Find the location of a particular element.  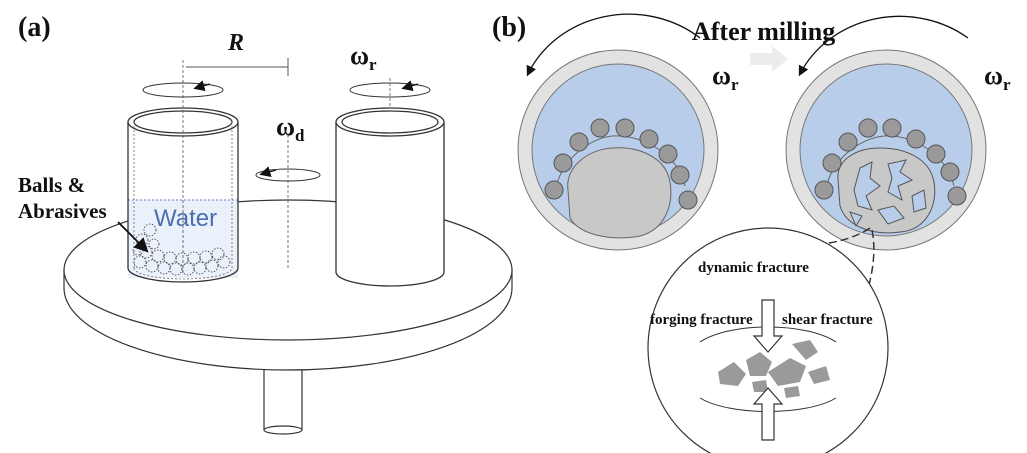

balls-before is located at coordinates (621, 164).